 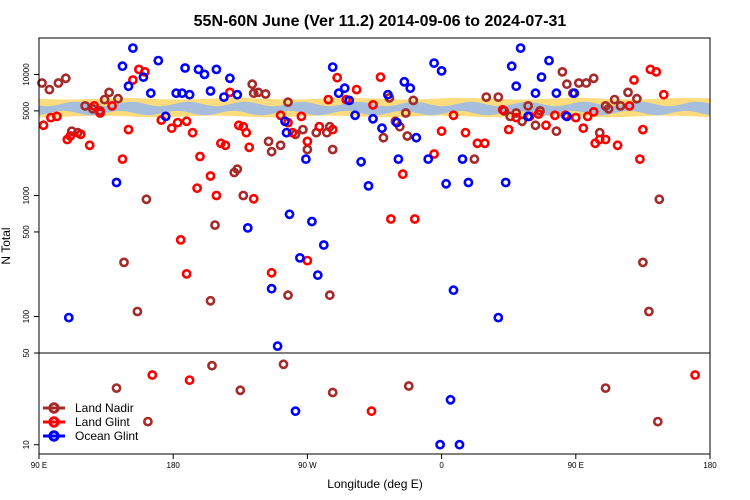 I want to click on legend-marker, so click(x=54, y=422).